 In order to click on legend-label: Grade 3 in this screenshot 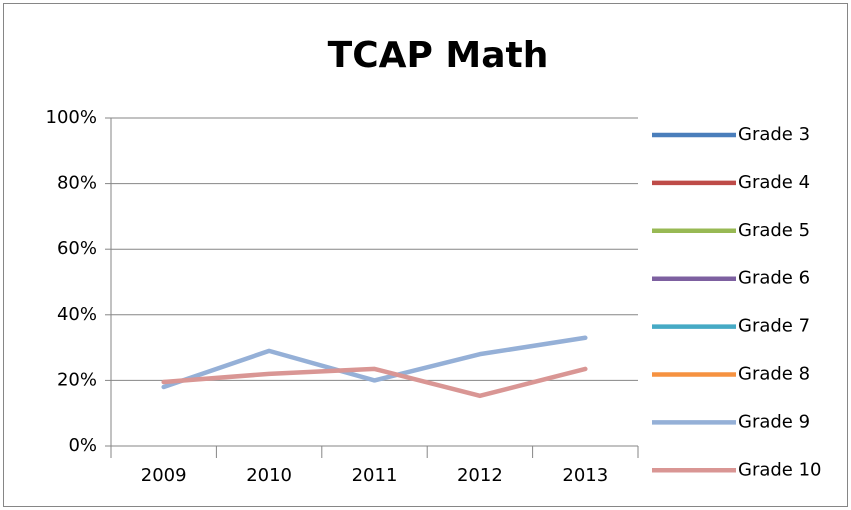, I will do `click(774, 134)`.